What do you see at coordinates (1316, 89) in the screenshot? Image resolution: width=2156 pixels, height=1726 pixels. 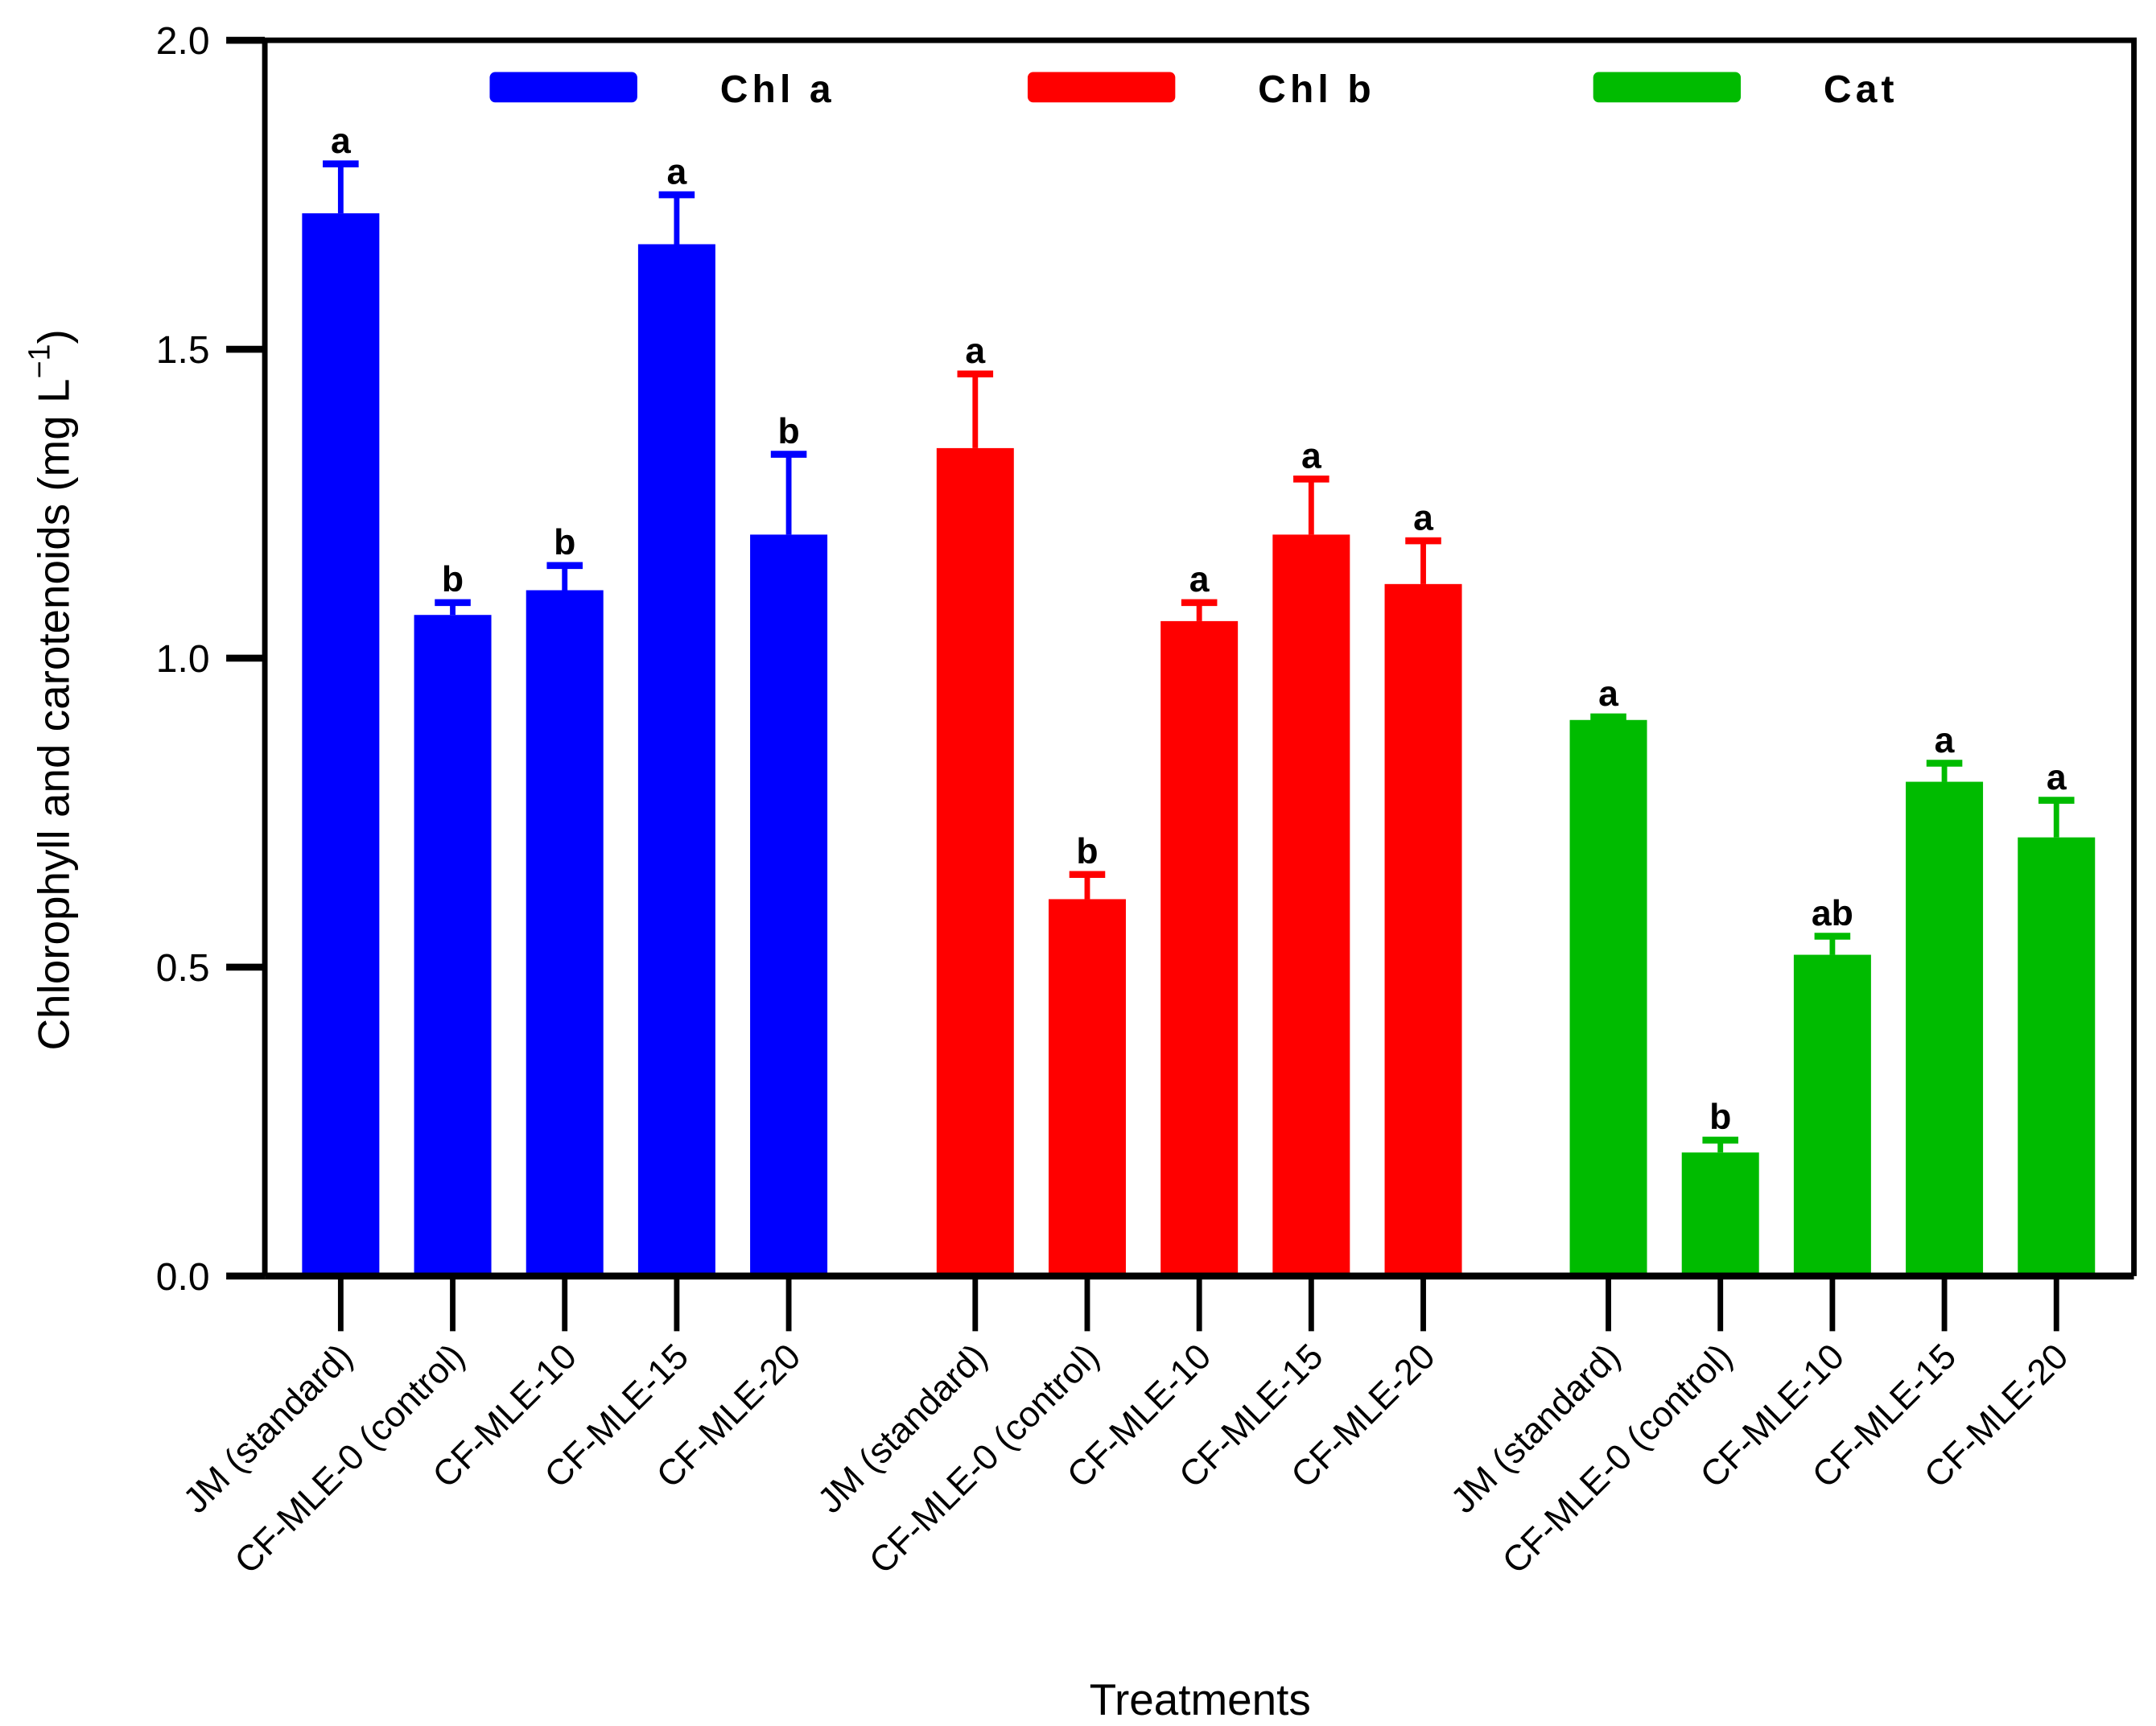 I see `legend-label: Chl b` at bounding box center [1316, 89].